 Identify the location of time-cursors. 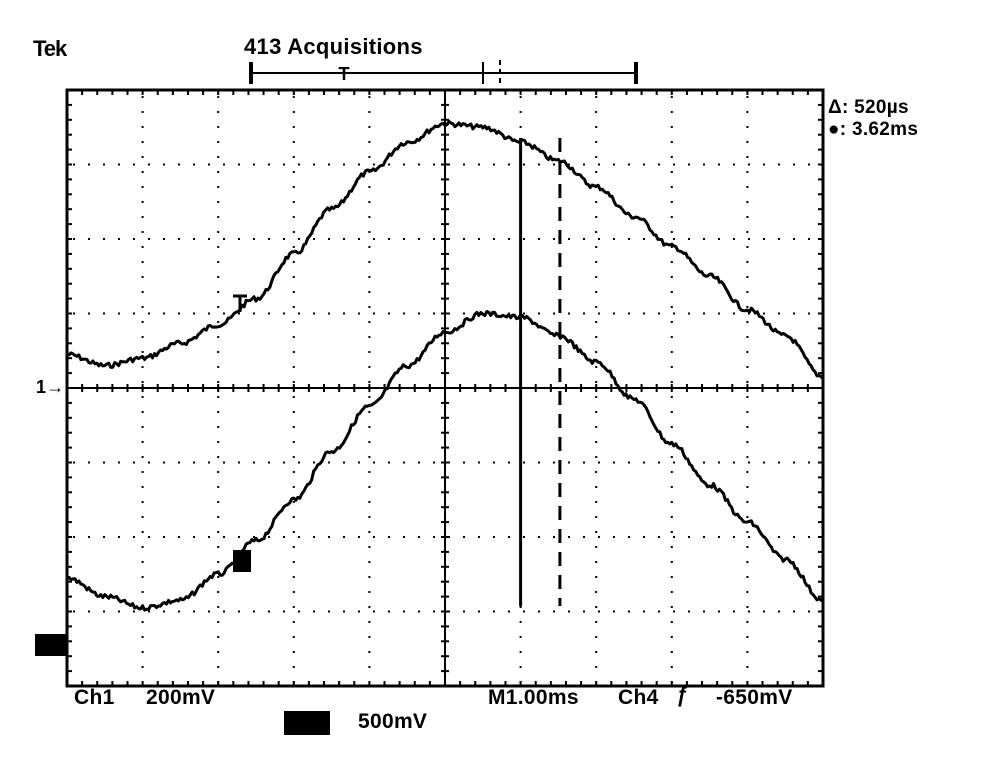
(540, 372).